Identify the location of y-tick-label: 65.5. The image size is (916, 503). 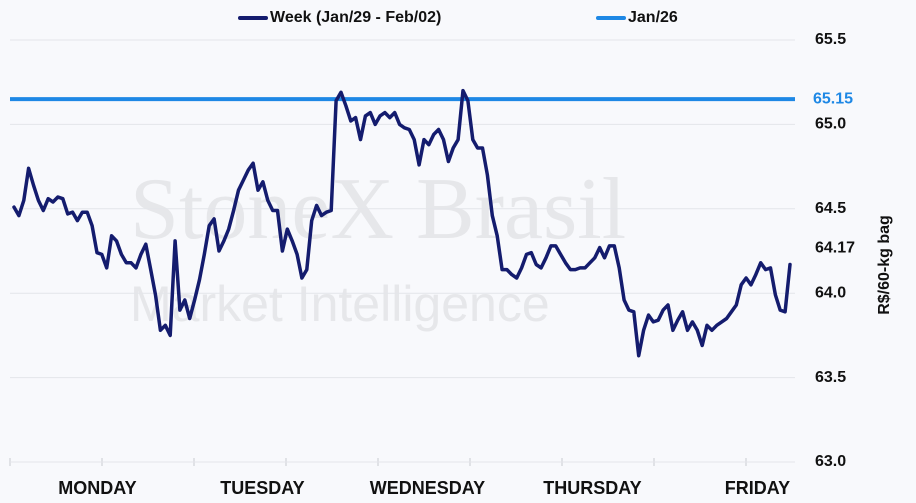
(830, 39).